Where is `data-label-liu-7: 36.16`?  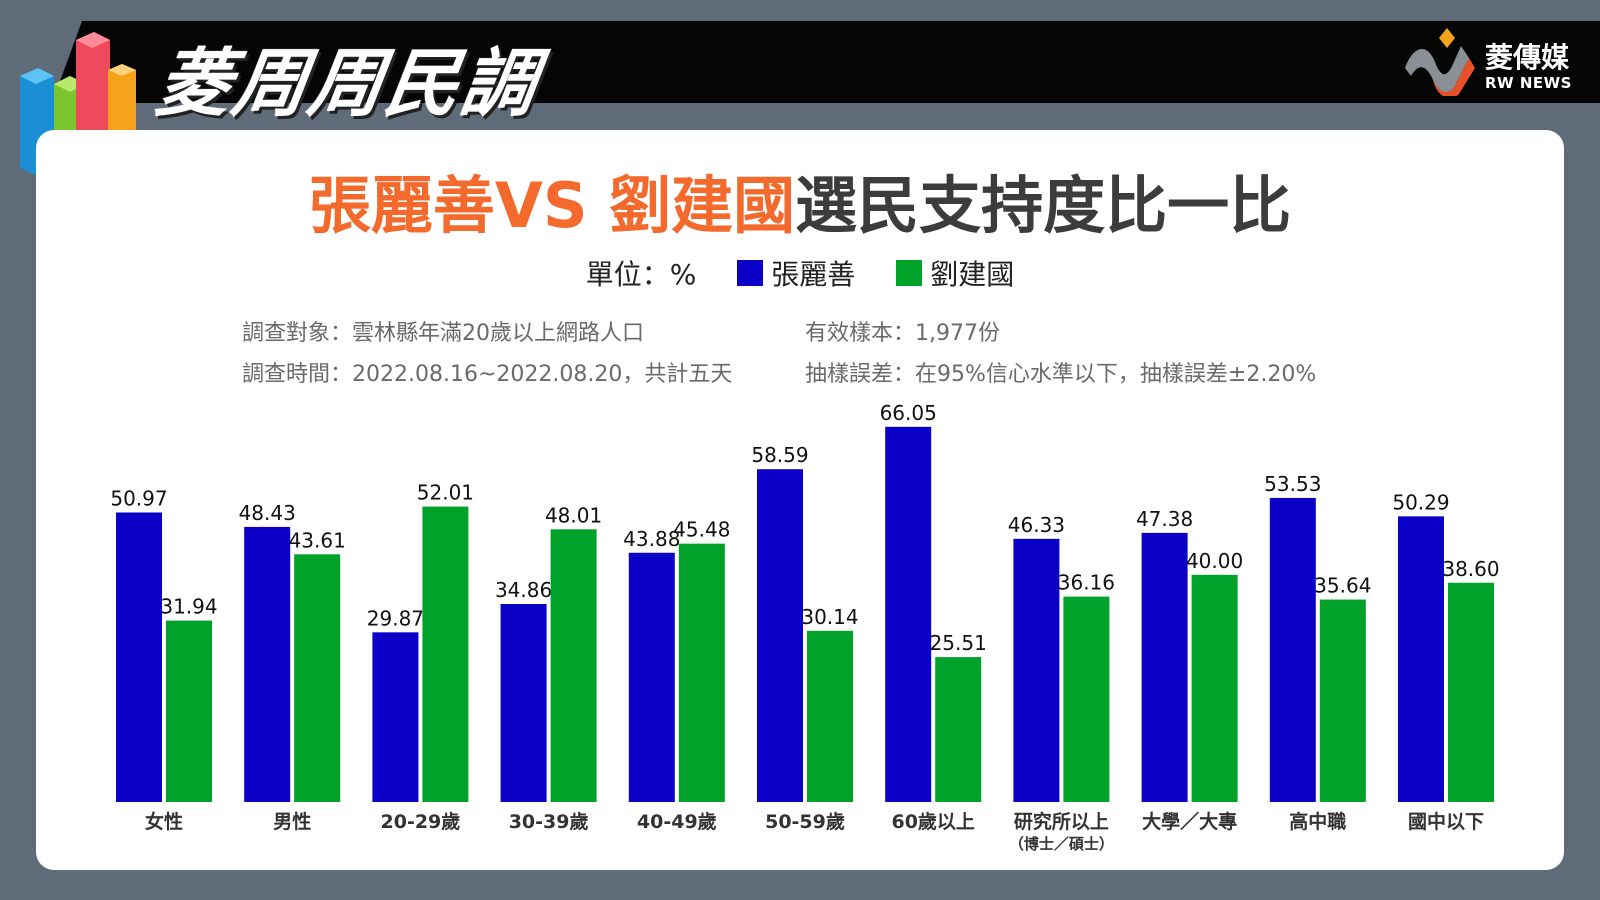 data-label-liu-7: 36.16 is located at coordinates (1086, 583).